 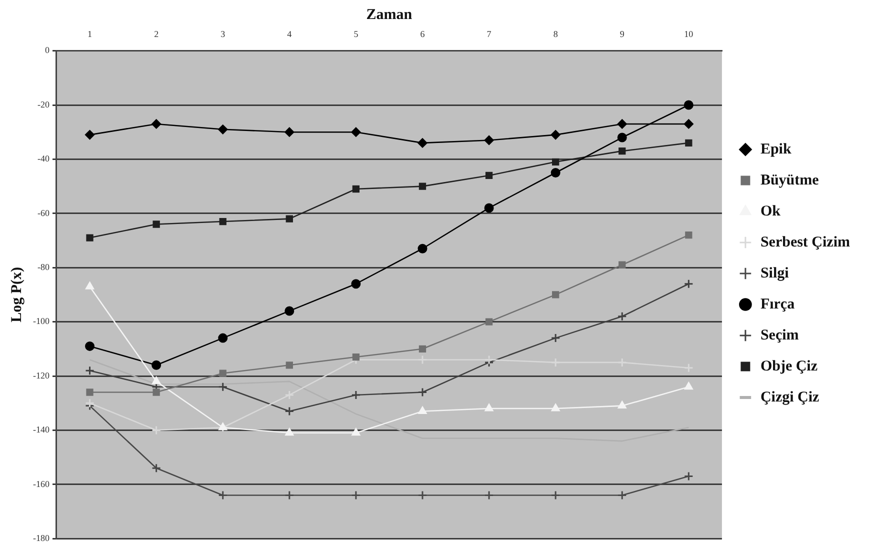 What do you see at coordinates (289, 33) in the screenshot?
I see `x-tick-label: 4` at bounding box center [289, 33].